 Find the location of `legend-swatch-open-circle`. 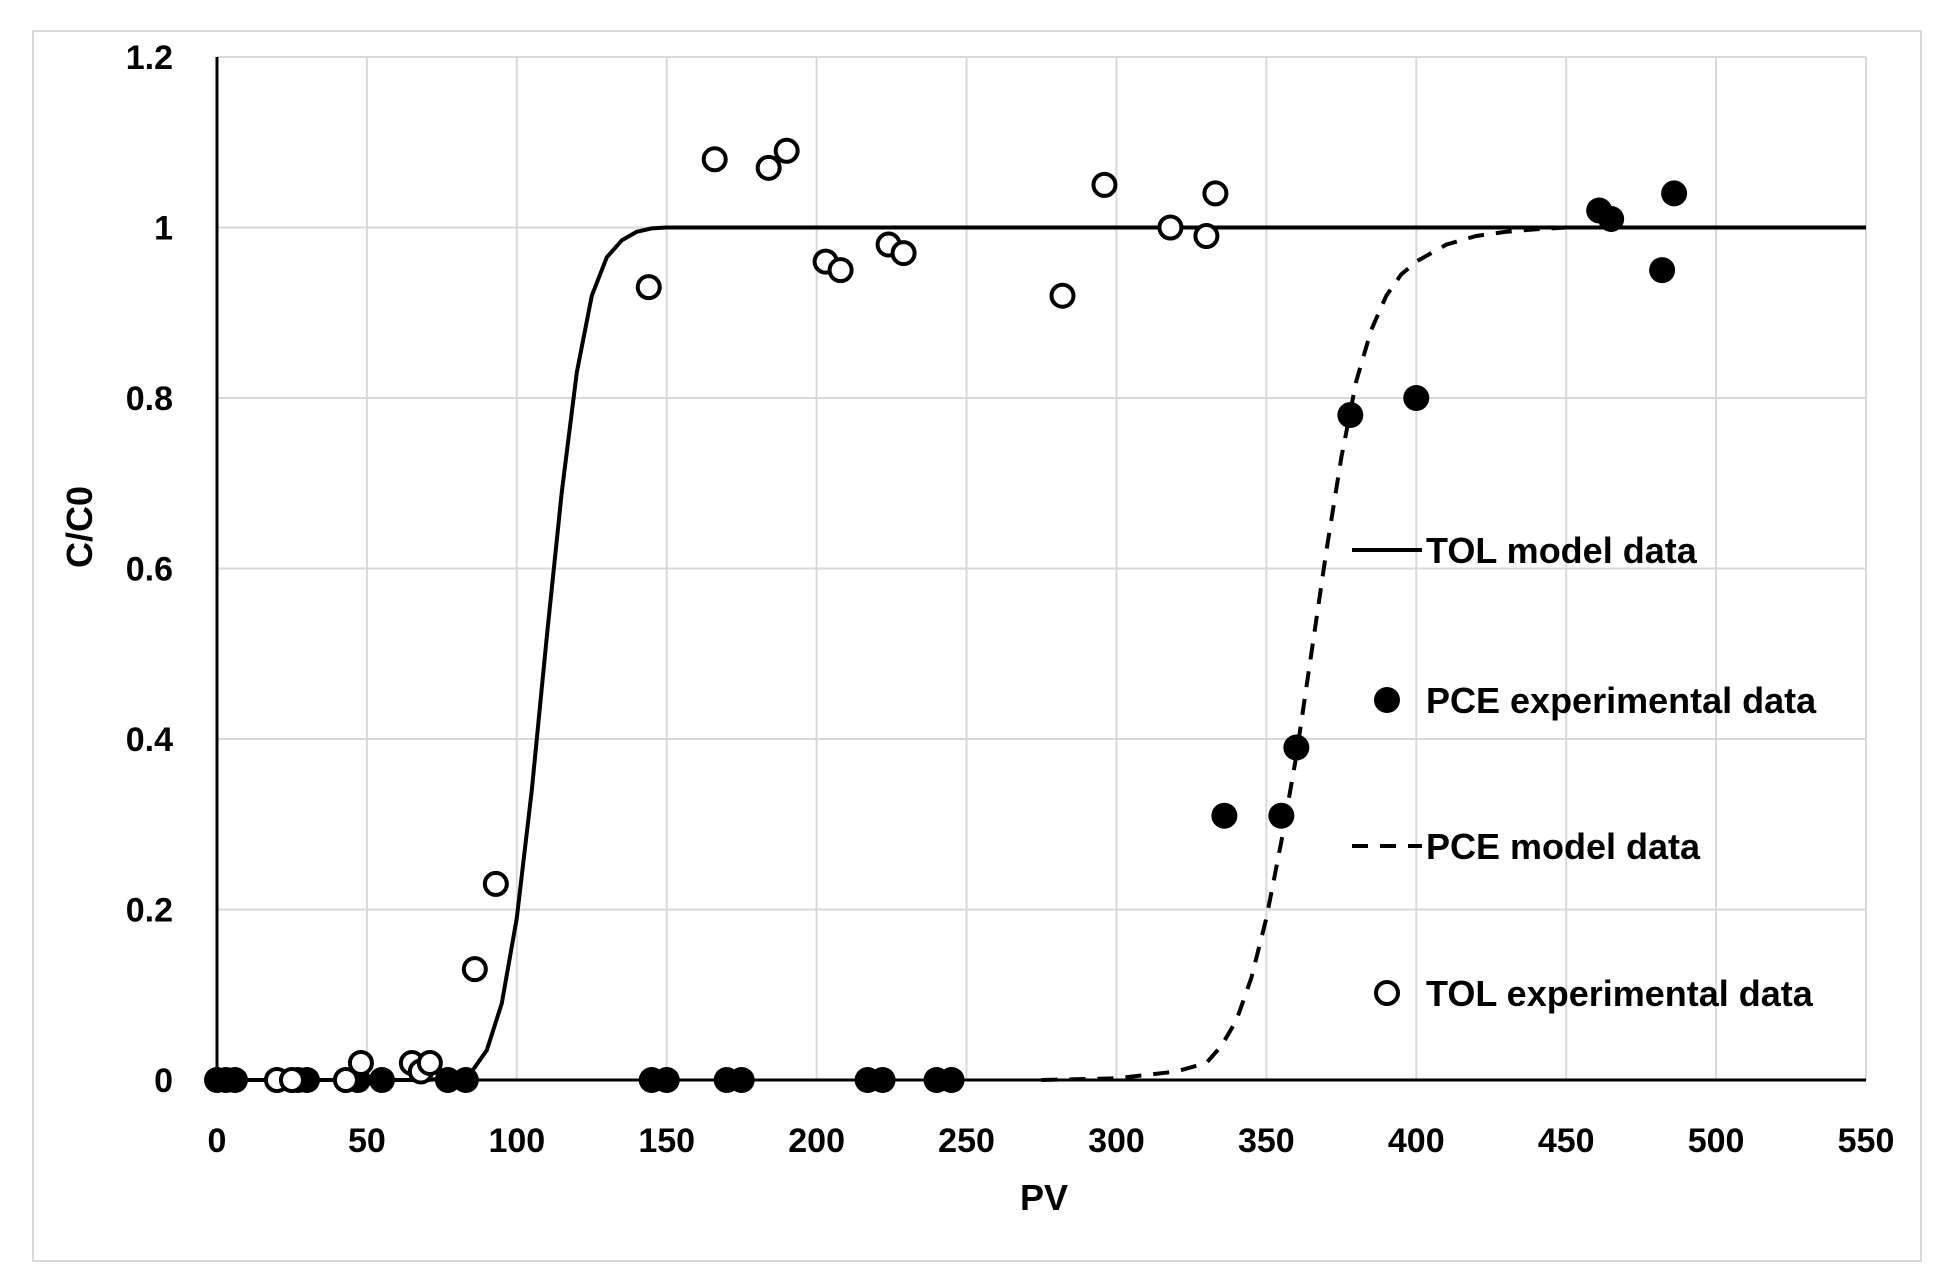

legend-swatch-open-circle is located at coordinates (1387, 993).